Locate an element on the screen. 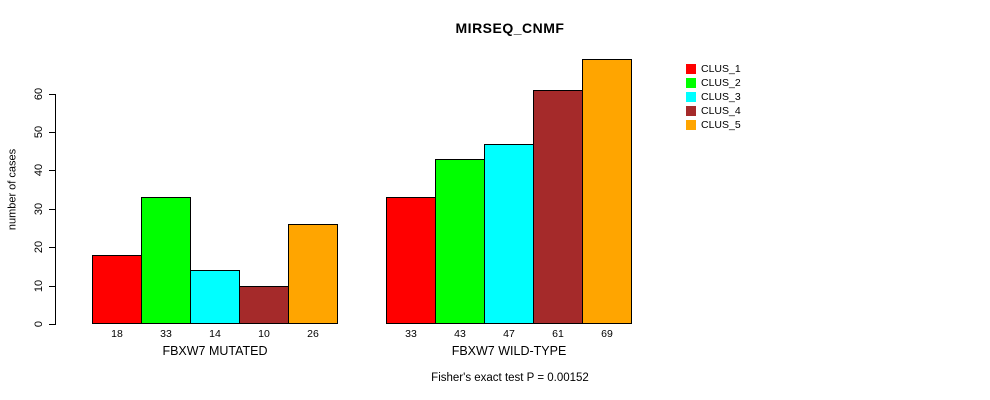  y-tick-label: 10 is located at coordinates (39, 286).